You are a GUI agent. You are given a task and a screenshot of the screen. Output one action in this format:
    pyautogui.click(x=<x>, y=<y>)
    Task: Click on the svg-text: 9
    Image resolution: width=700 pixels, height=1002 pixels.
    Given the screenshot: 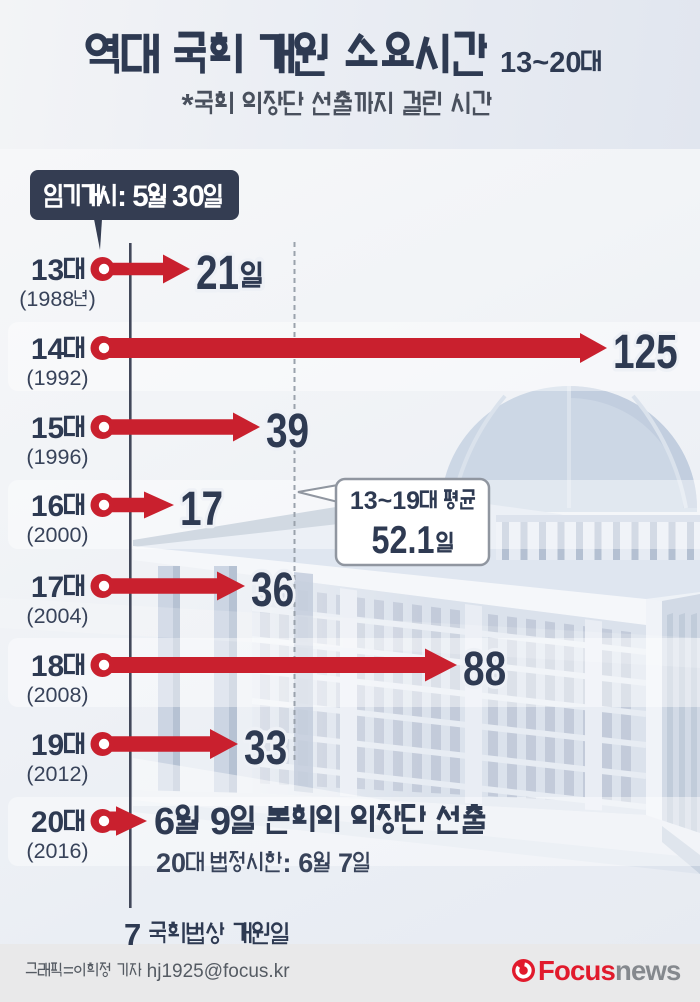 What is the action you would take?
    pyautogui.click(x=220, y=822)
    